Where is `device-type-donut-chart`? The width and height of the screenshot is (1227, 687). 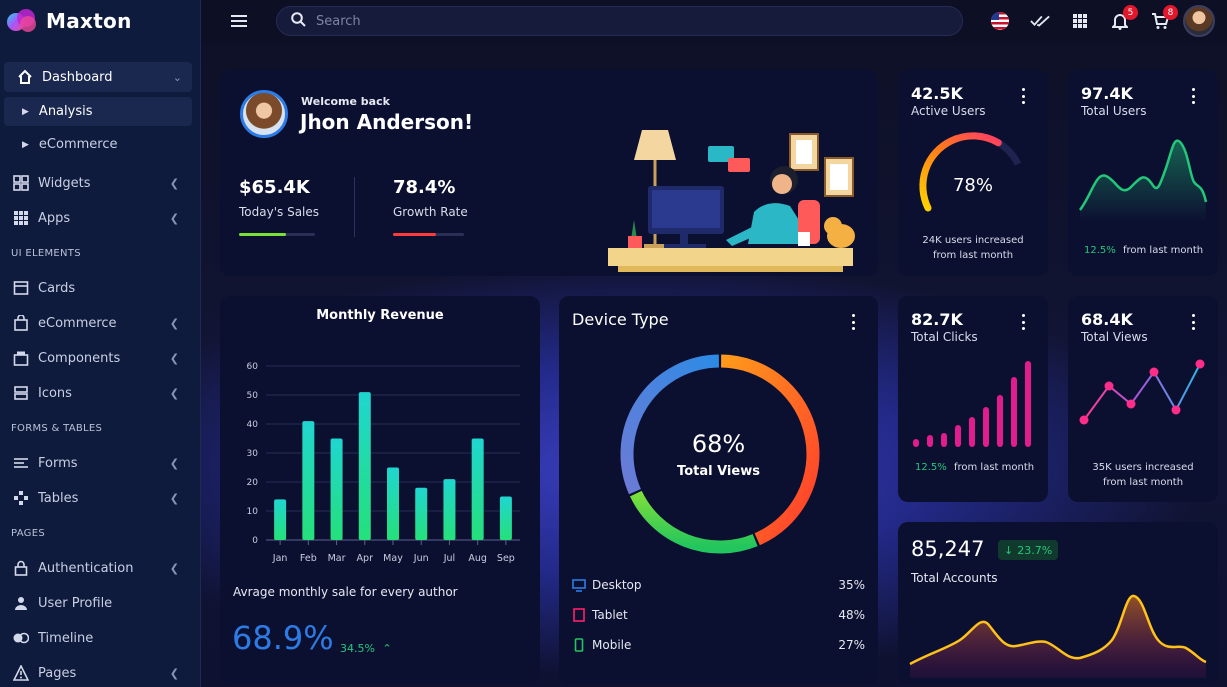 device-type-donut-chart is located at coordinates (720, 454).